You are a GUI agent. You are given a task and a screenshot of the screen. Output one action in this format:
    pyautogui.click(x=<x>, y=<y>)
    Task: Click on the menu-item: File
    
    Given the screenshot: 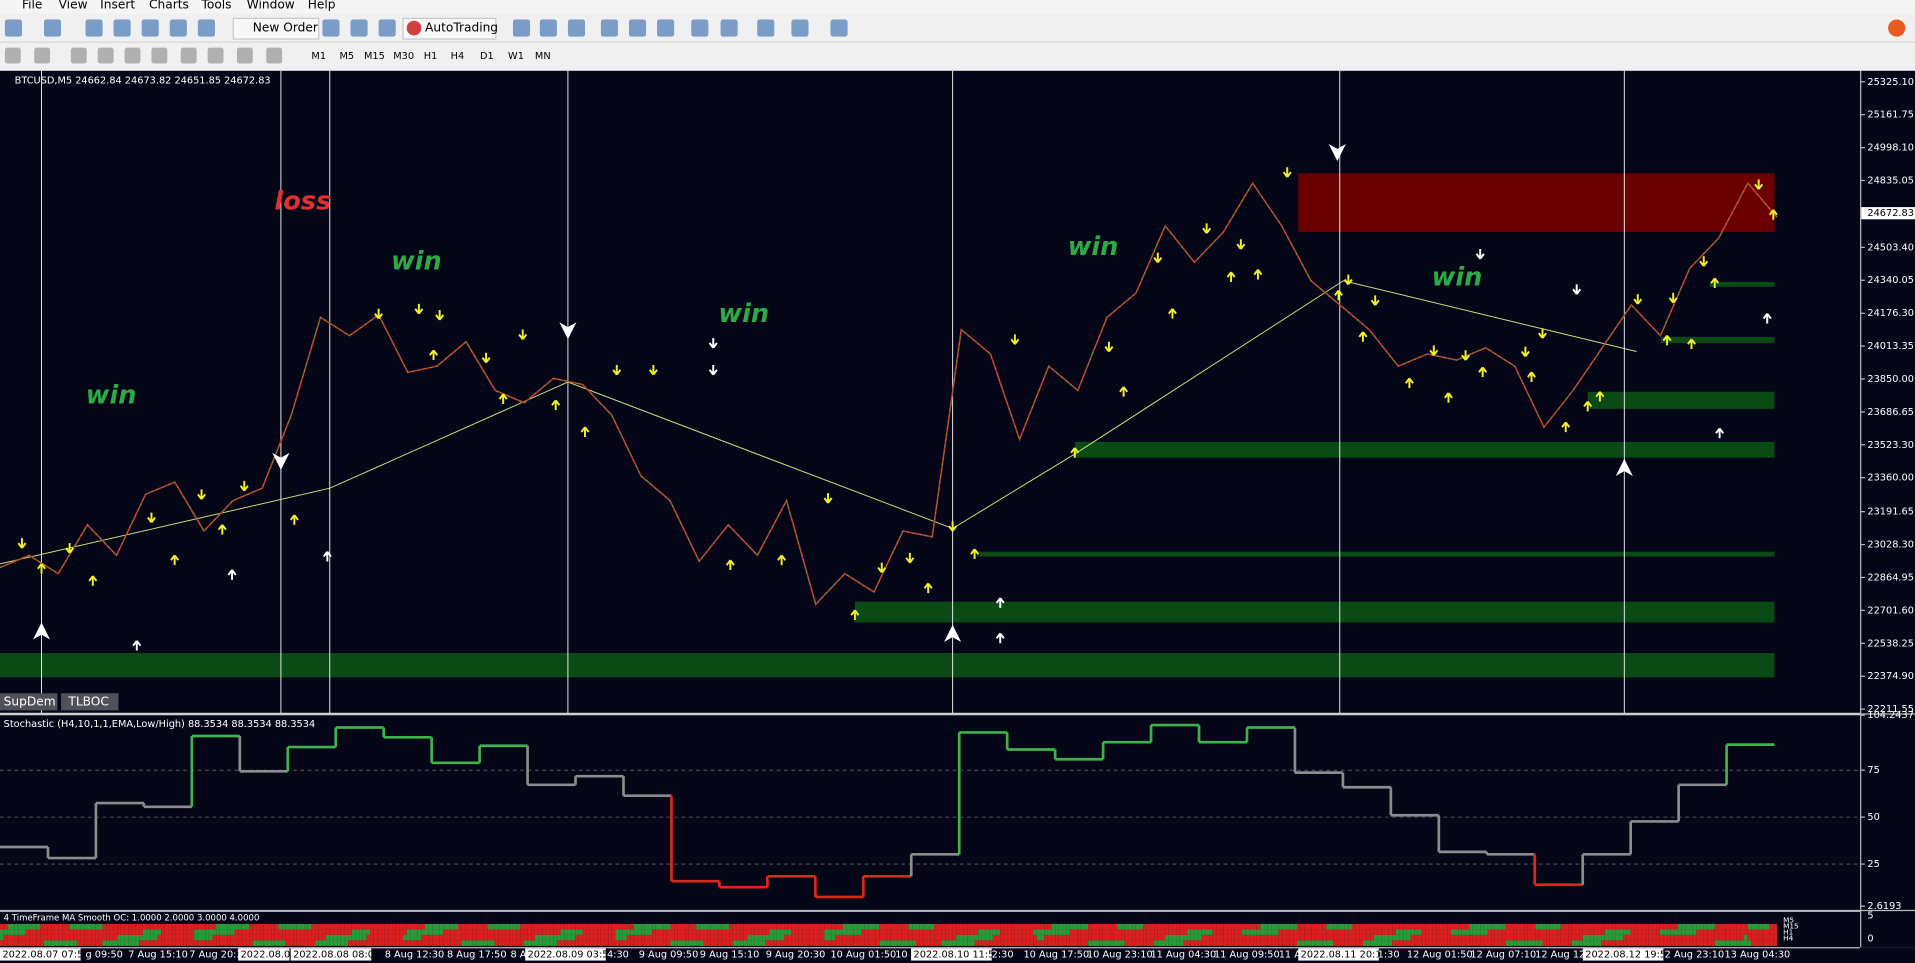 What is the action you would take?
    pyautogui.click(x=32, y=5)
    